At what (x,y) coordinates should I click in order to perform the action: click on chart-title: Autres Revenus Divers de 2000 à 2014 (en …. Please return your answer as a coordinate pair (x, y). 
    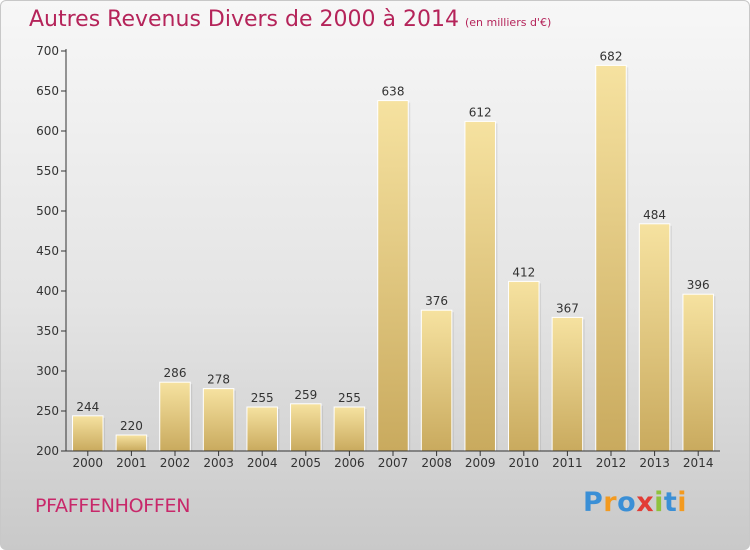
    Looking at the image, I should click on (290, 19).